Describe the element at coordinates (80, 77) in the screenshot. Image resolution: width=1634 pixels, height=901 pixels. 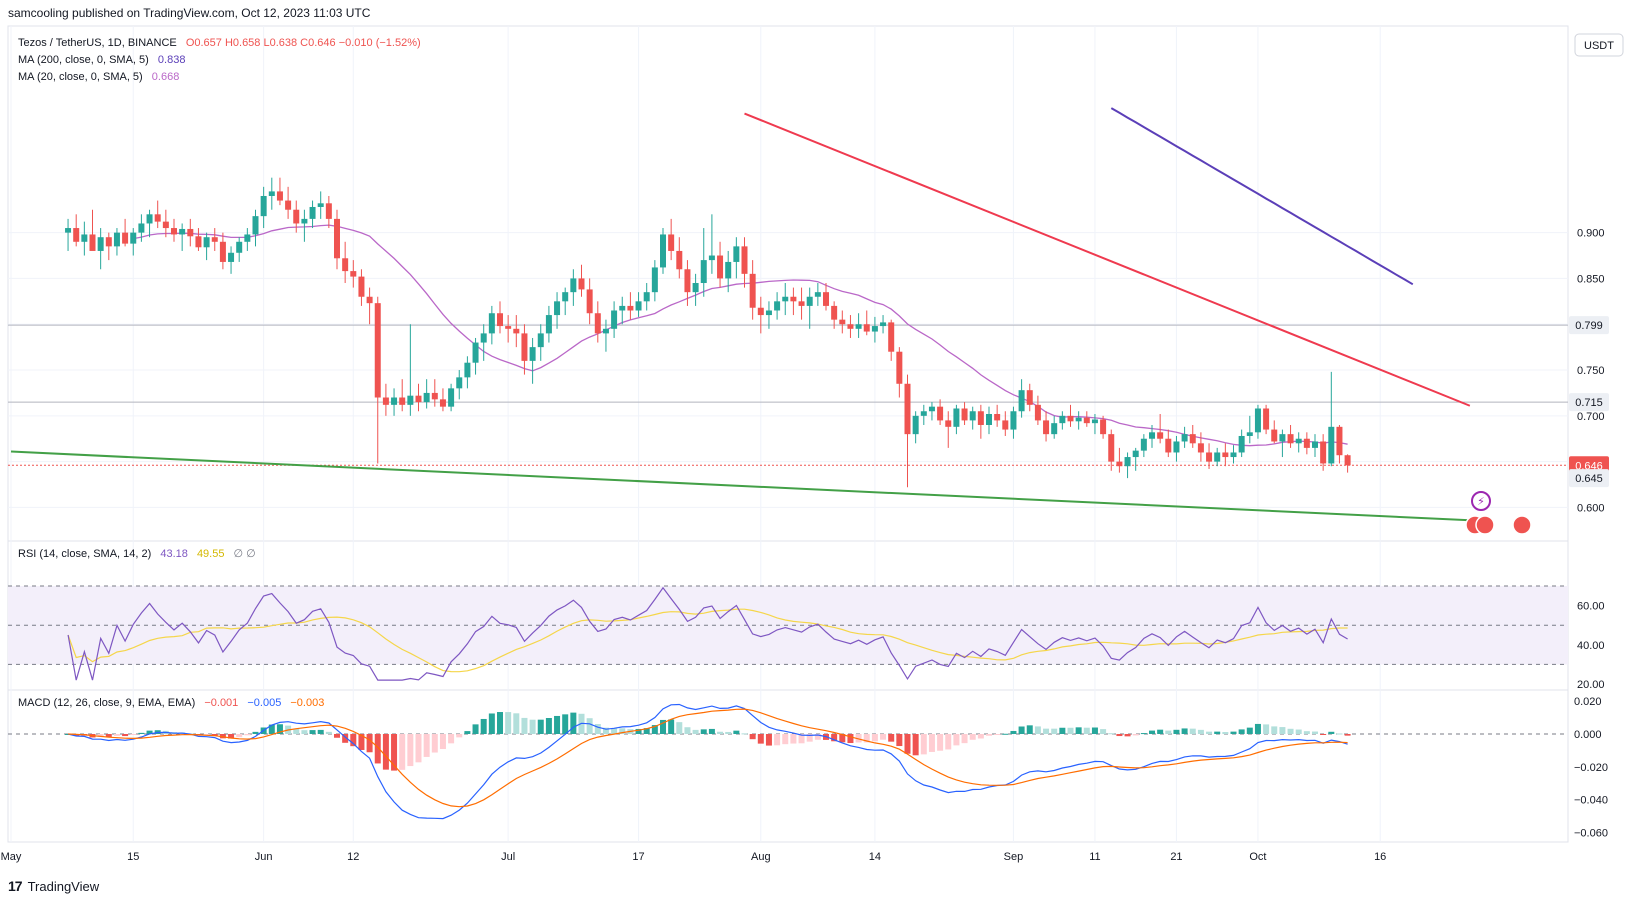
I see `ma20-label: MA (20, close, 0, SMA, 5)` at that location.